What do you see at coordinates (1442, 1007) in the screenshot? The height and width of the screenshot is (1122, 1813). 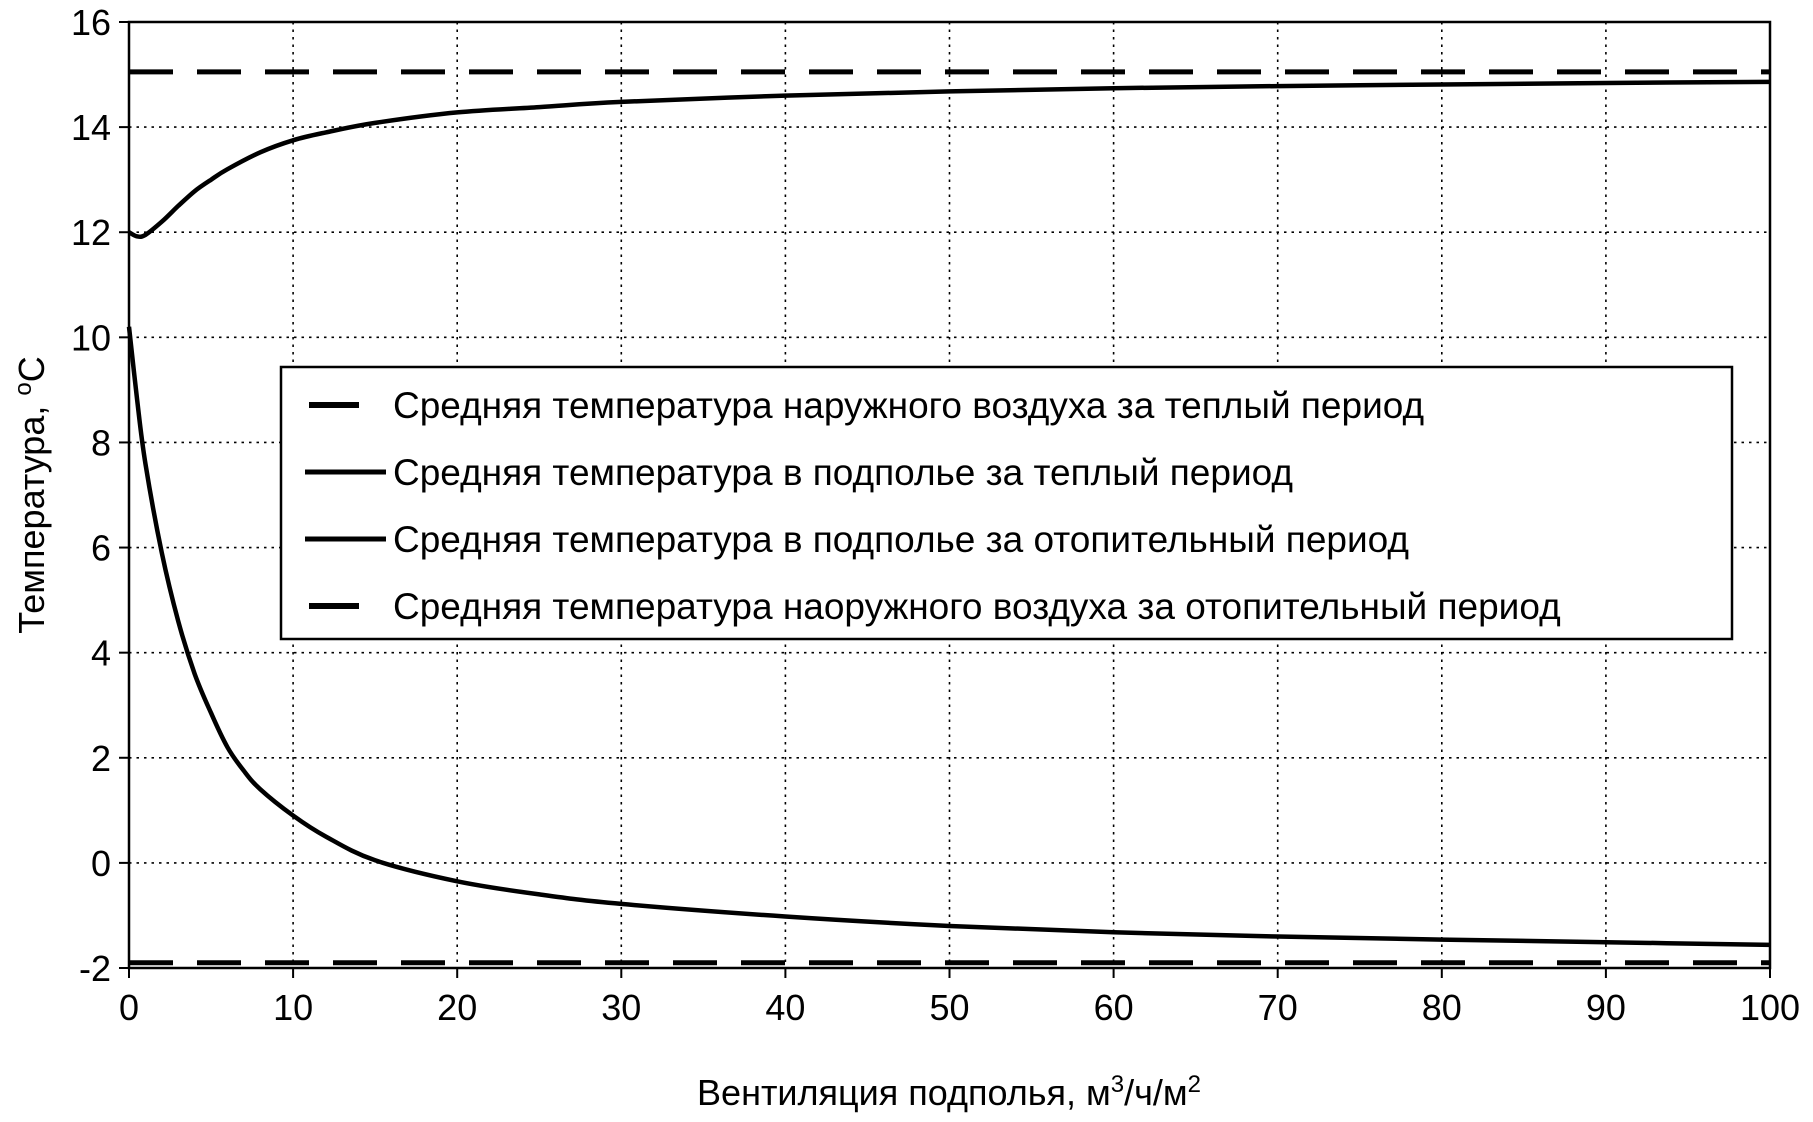 I see `x-tick-label: 80` at bounding box center [1442, 1007].